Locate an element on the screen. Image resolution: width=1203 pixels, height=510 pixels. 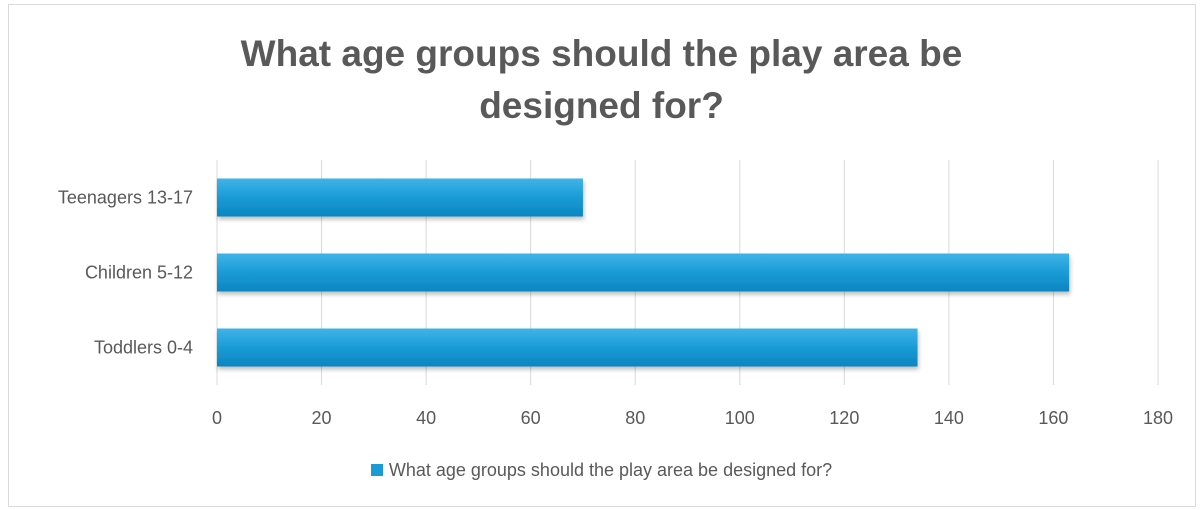
x-tick-label: 20 is located at coordinates (322, 418).